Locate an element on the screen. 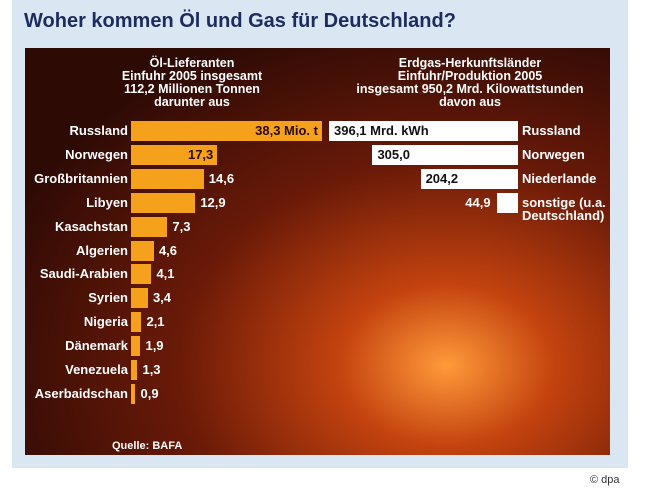  source: Quelle: BAFA is located at coordinates (147, 446).